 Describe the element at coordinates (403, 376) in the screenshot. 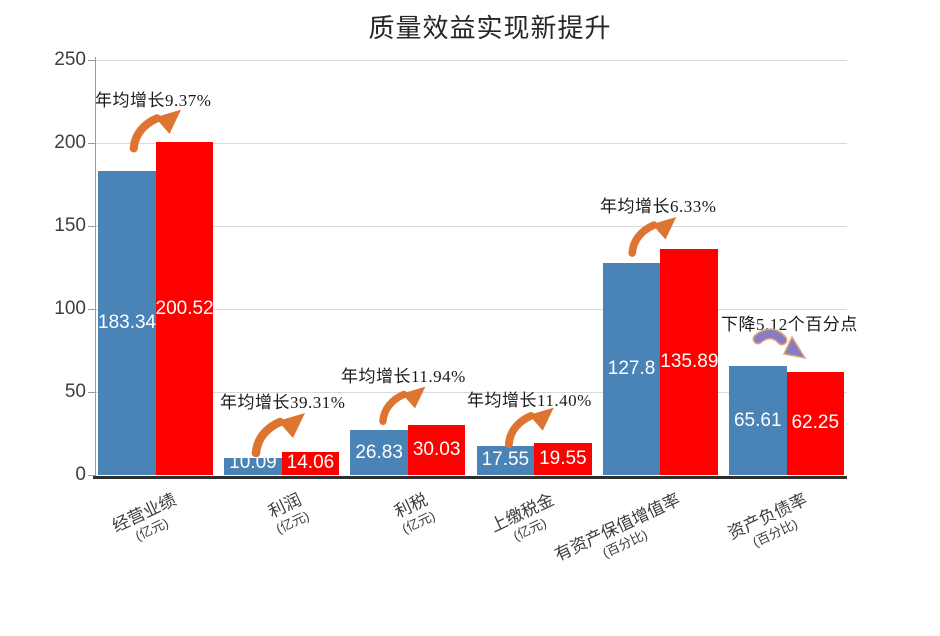

I see `annotation-text: 年均增长11.94%` at that location.